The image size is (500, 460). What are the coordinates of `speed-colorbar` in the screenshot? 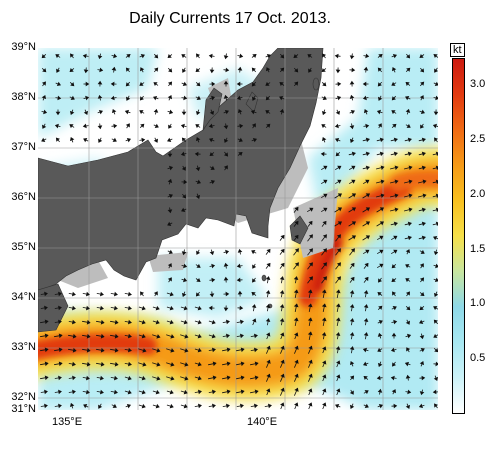 It's located at (458, 236).